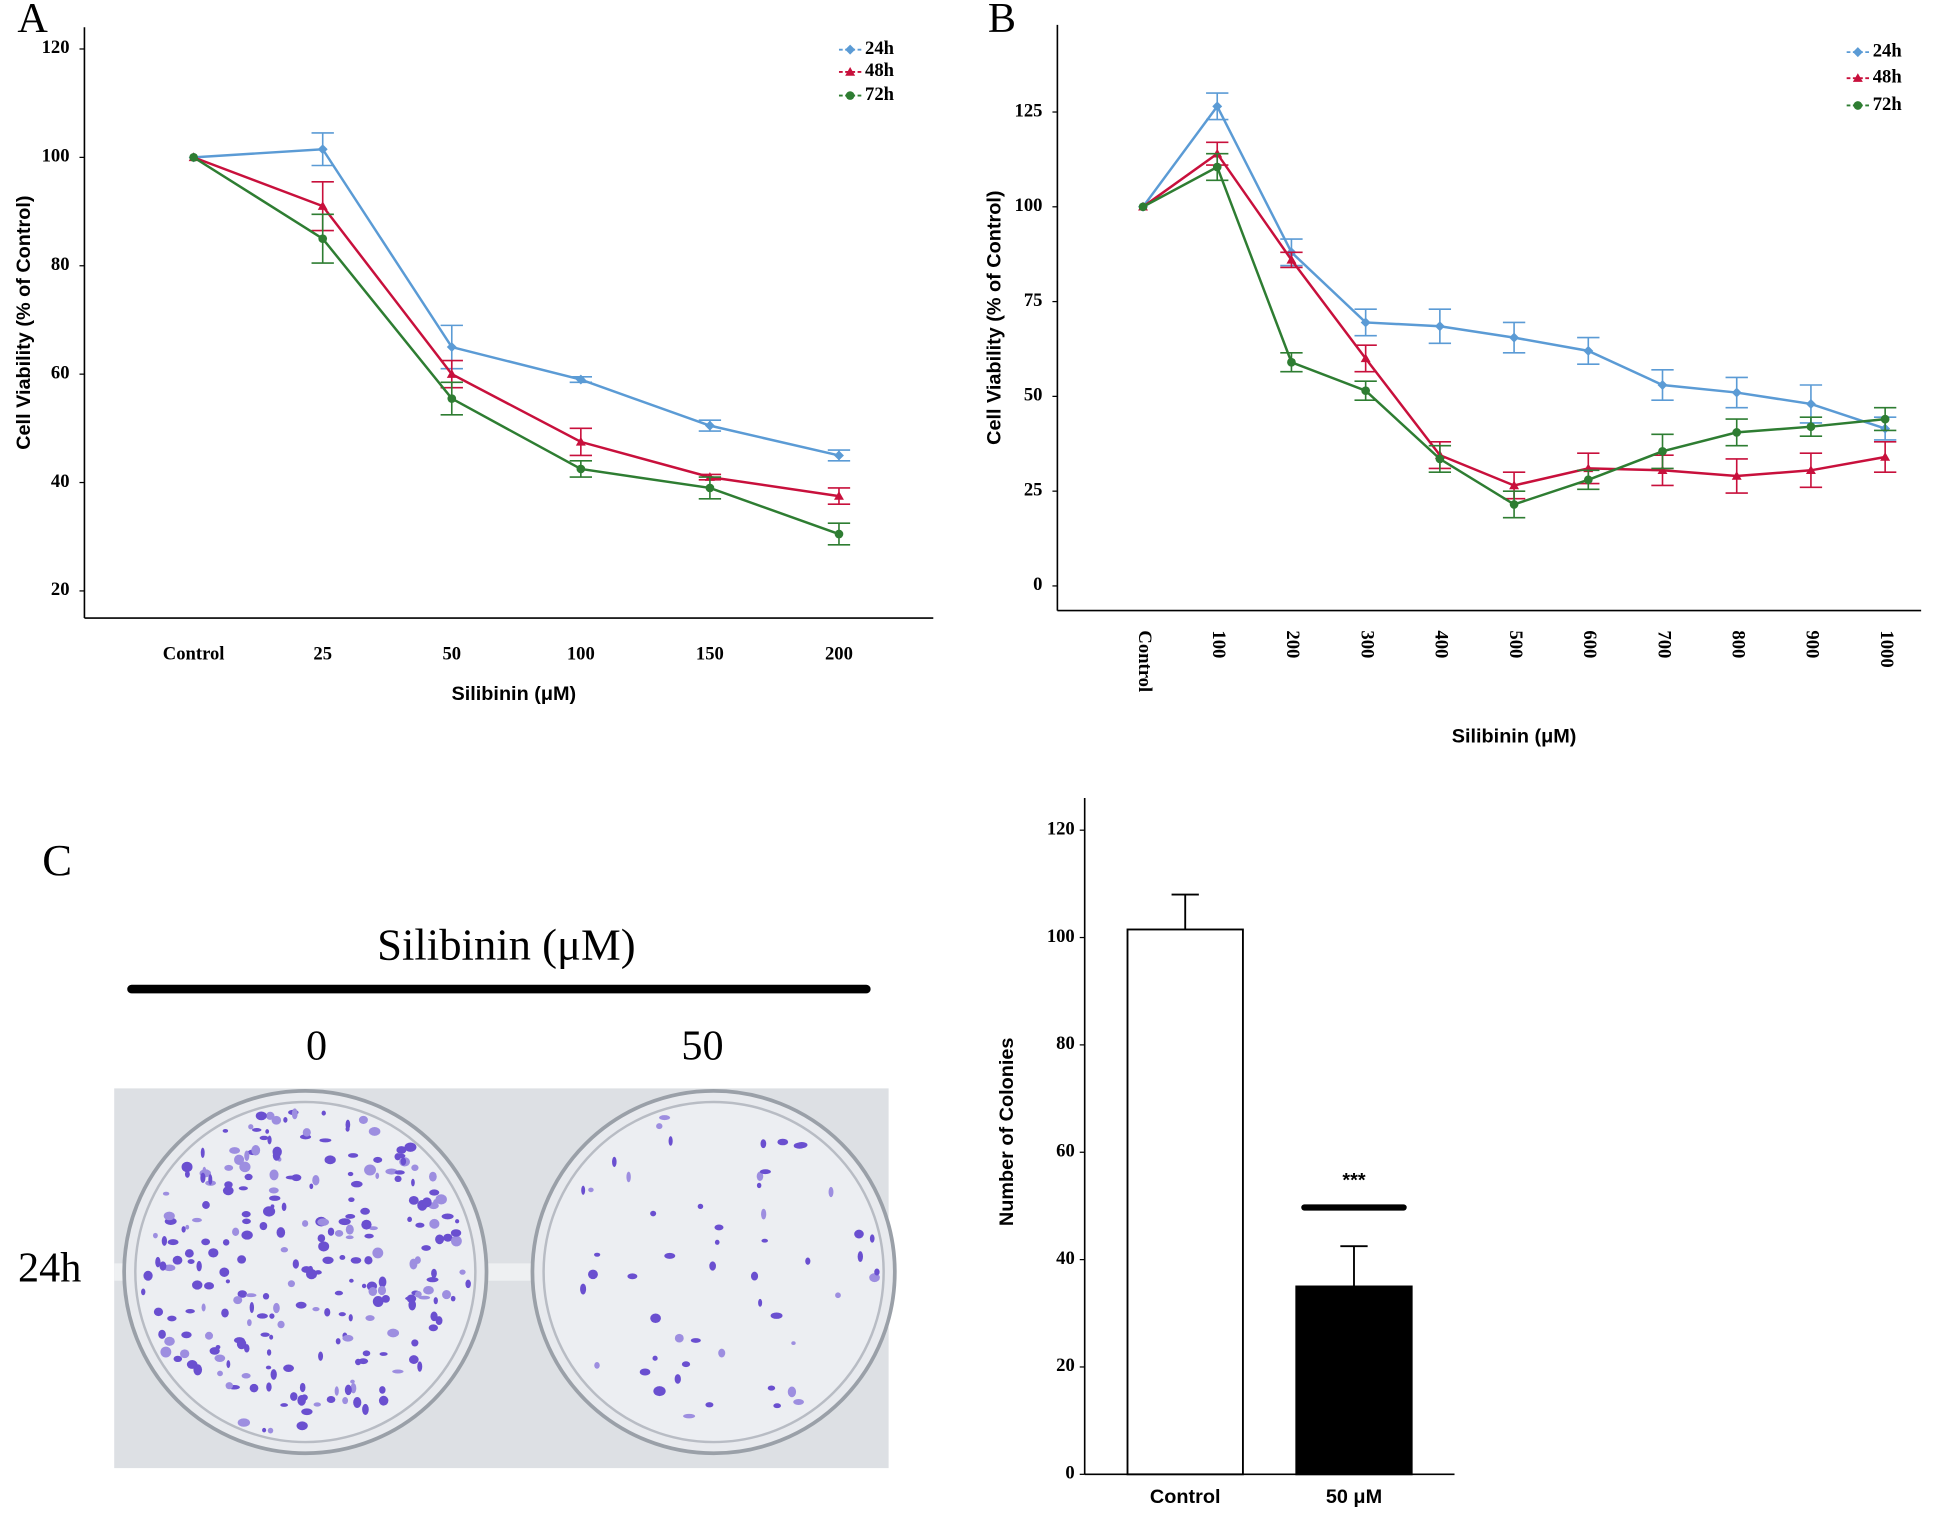 The height and width of the screenshot is (1519, 1946). I want to click on x-tick-label: 800, so click(1737, 644).